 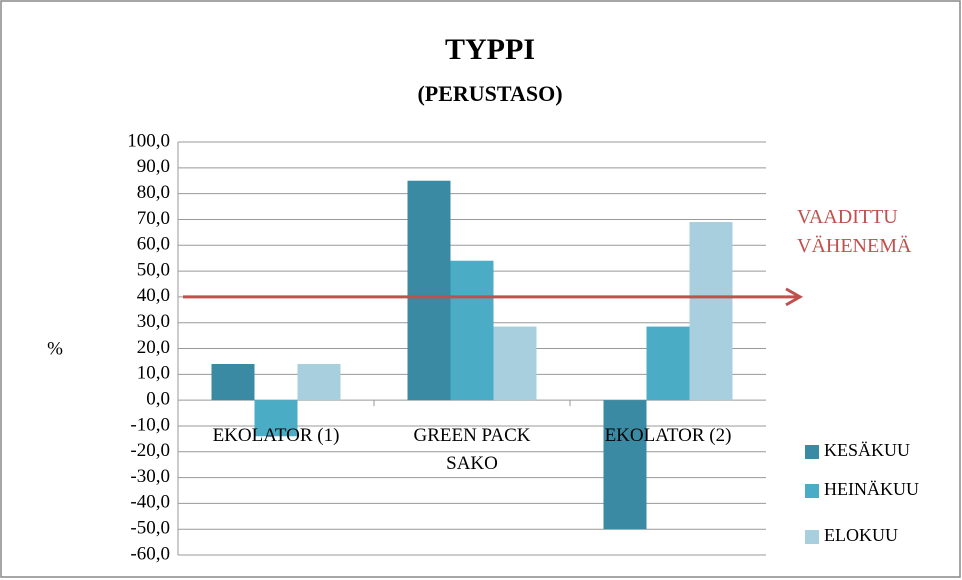 I want to click on x-tick-label-line: SAKO, so click(x=472, y=463).